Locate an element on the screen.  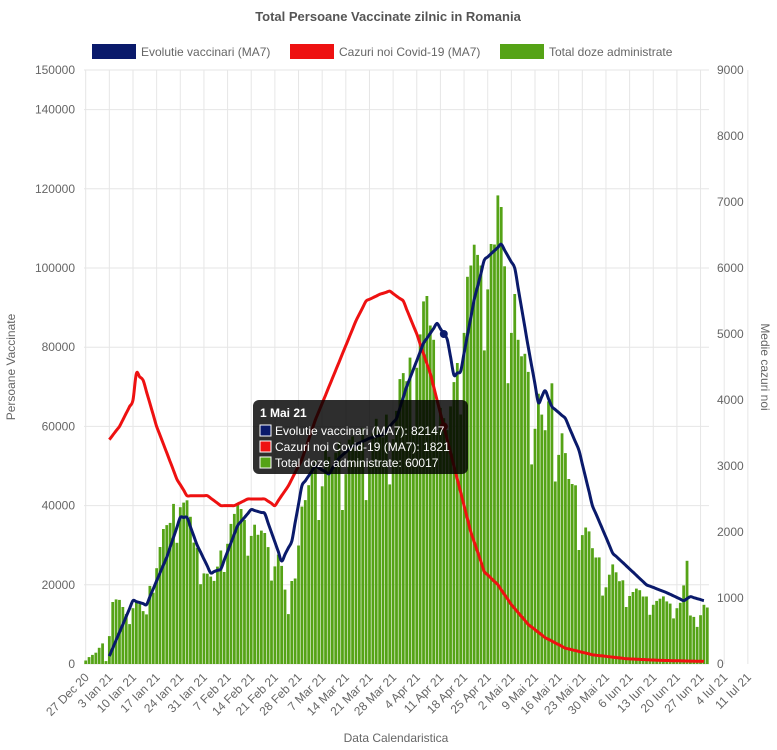
y-tick-label: 40000 is located at coordinates (59, 506).